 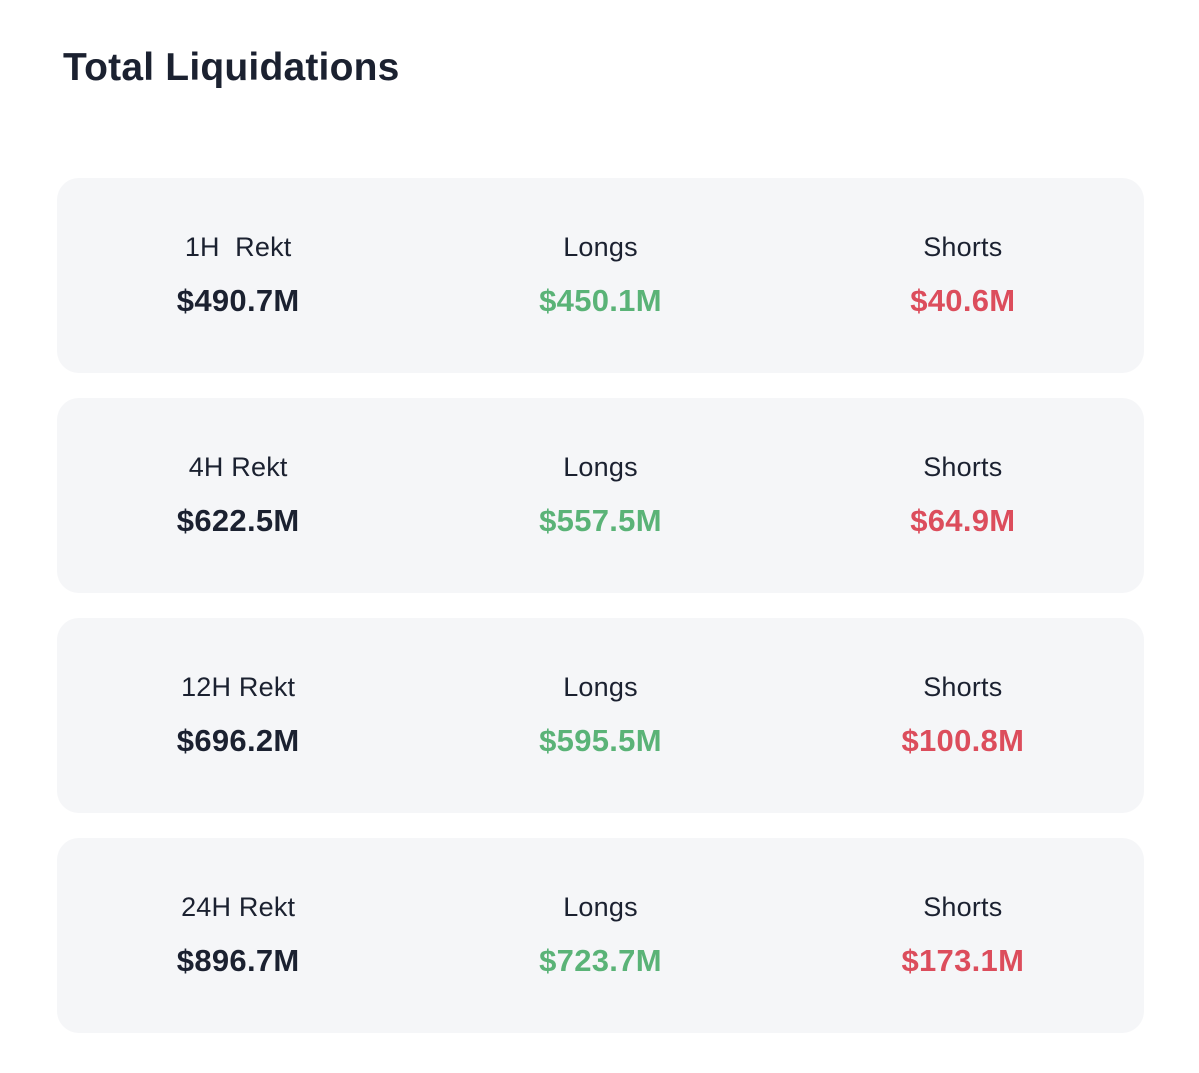 What do you see at coordinates (600, 520) in the screenshot?
I see `stat-longs-value: $557.5M` at bounding box center [600, 520].